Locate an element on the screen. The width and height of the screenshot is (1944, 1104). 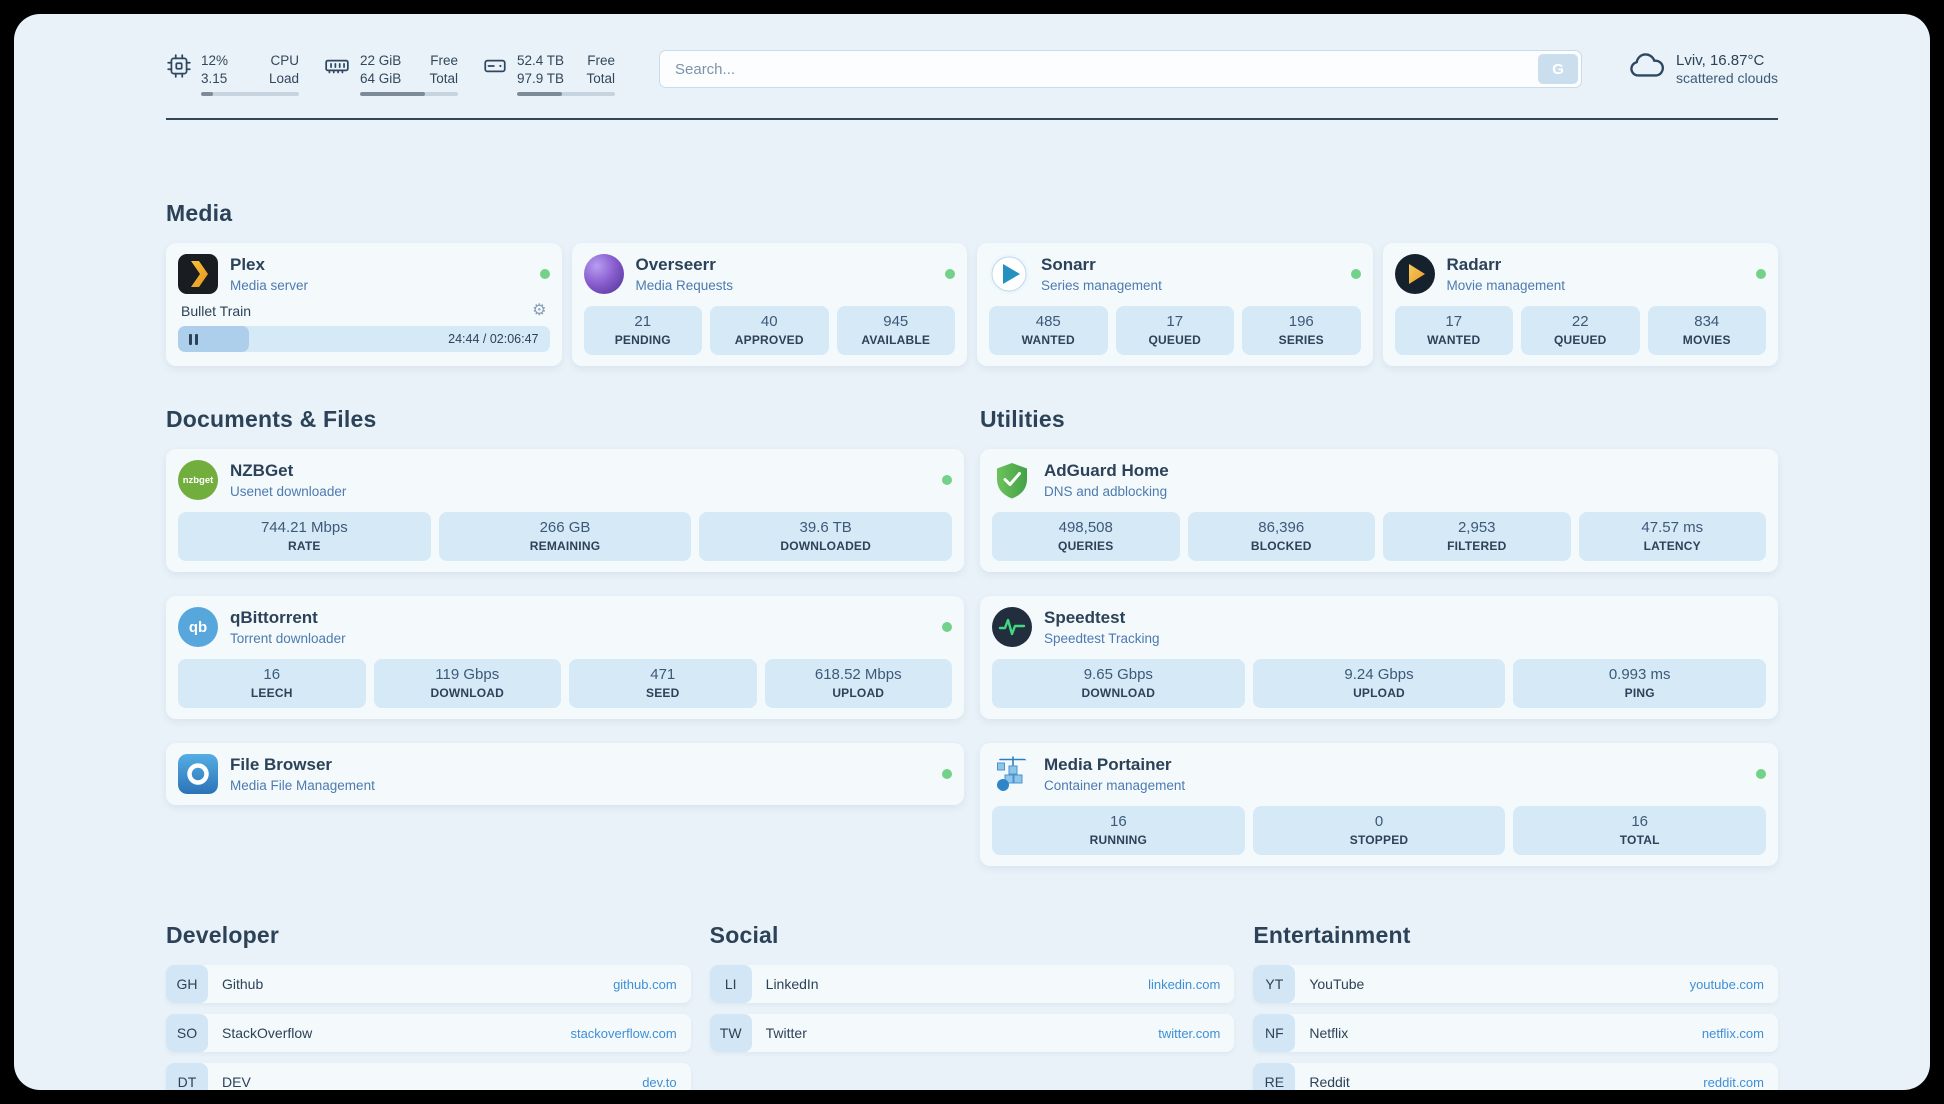
service-name: AdGuard Home is located at coordinates (1106, 471).